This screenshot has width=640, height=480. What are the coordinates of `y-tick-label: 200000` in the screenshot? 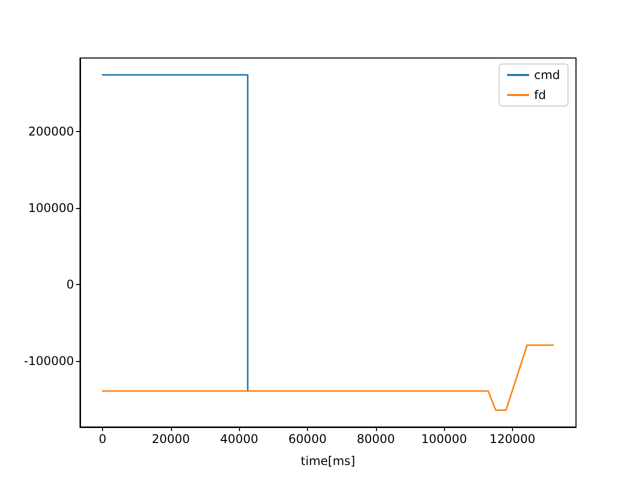 It's located at (51, 131).